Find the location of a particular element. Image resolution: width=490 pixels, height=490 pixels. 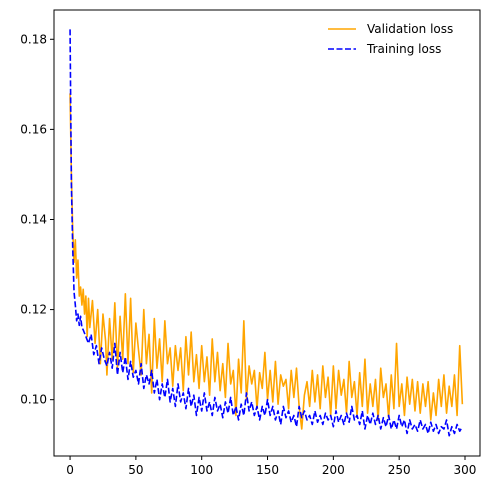

x-tick-label: 150 is located at coordinates (267, 470).